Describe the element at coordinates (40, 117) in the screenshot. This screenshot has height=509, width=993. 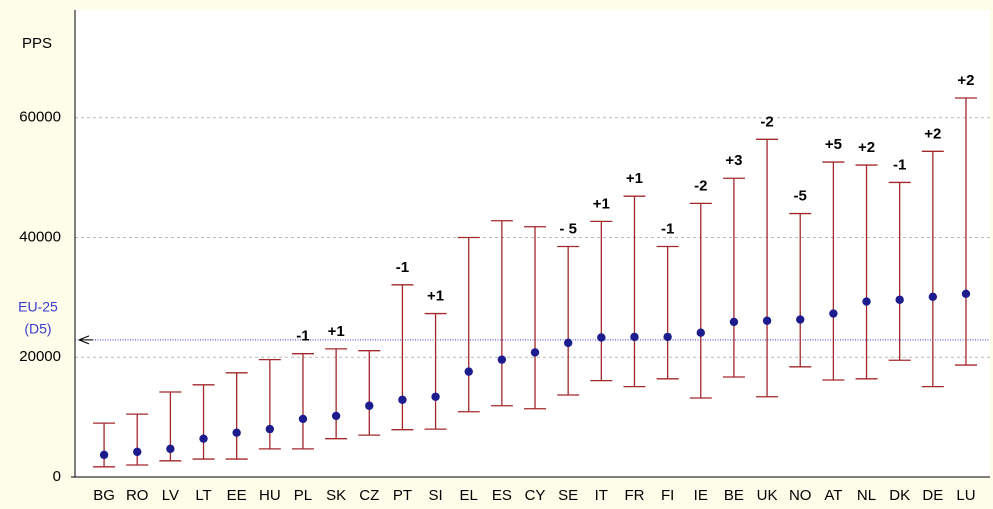
I see `y-tick-label: 60000` at that location.